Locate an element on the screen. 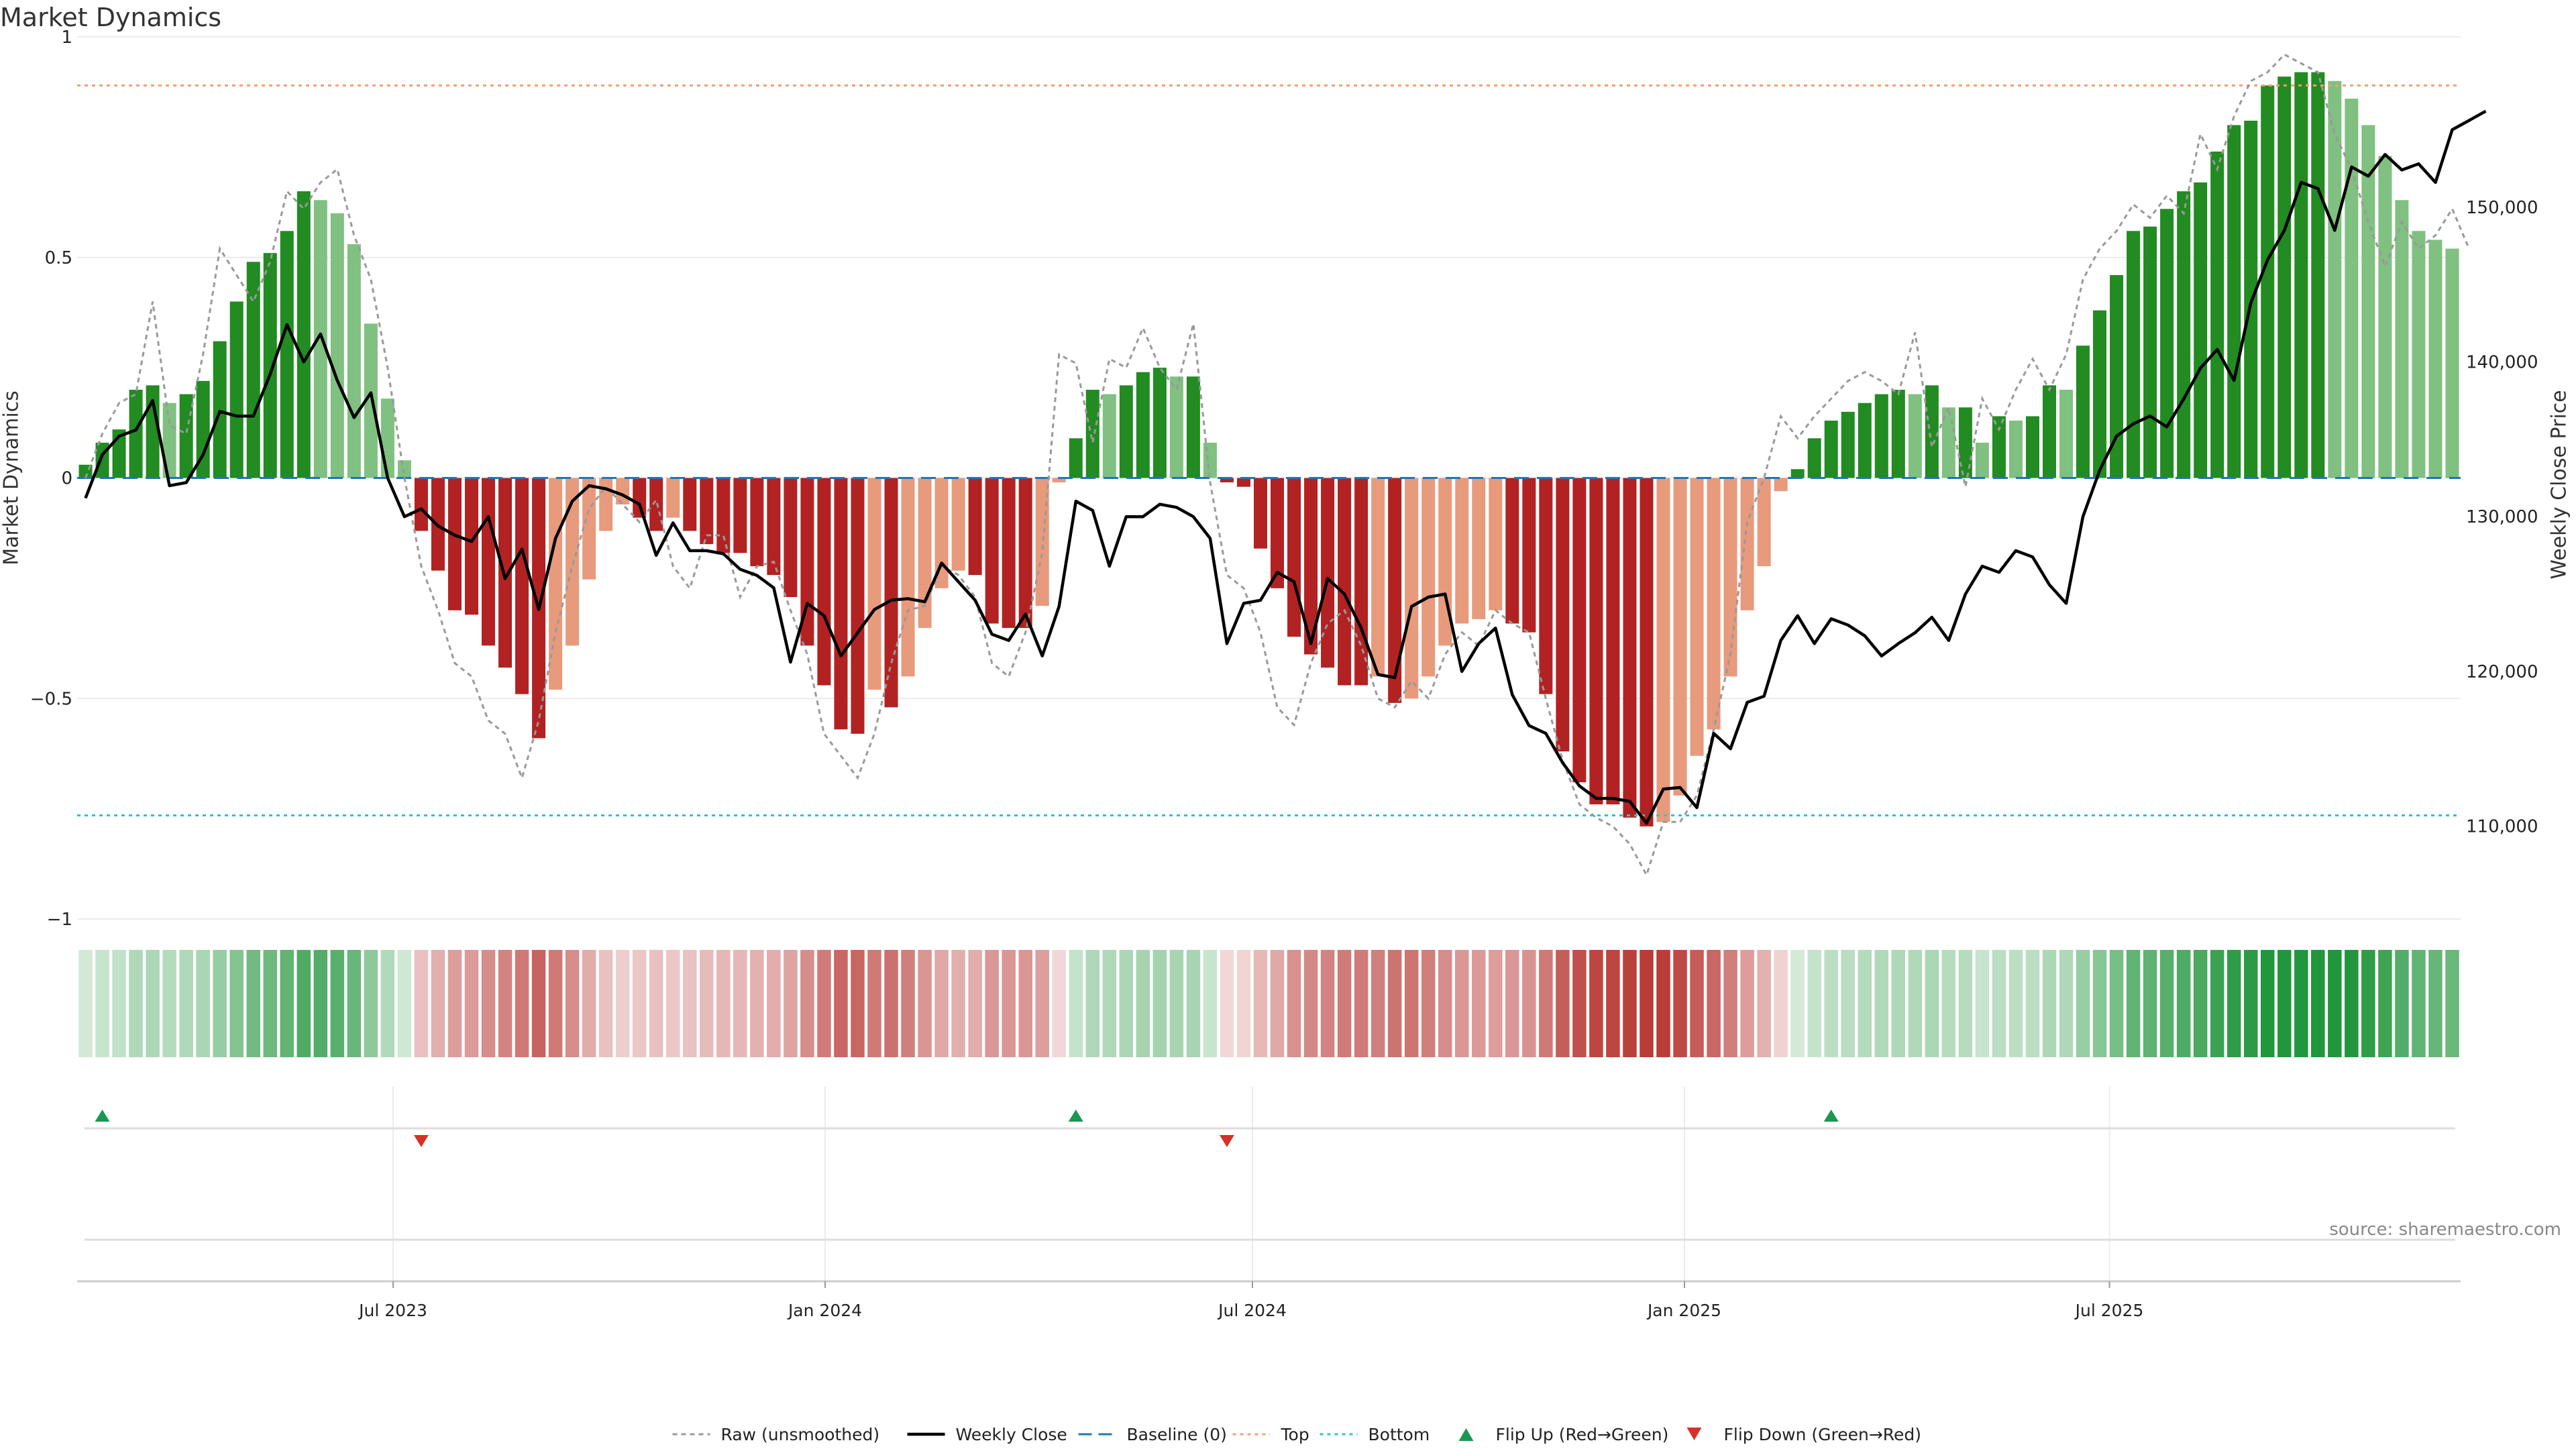  left-tick-label: 0 is located at coordinates (66, 479).